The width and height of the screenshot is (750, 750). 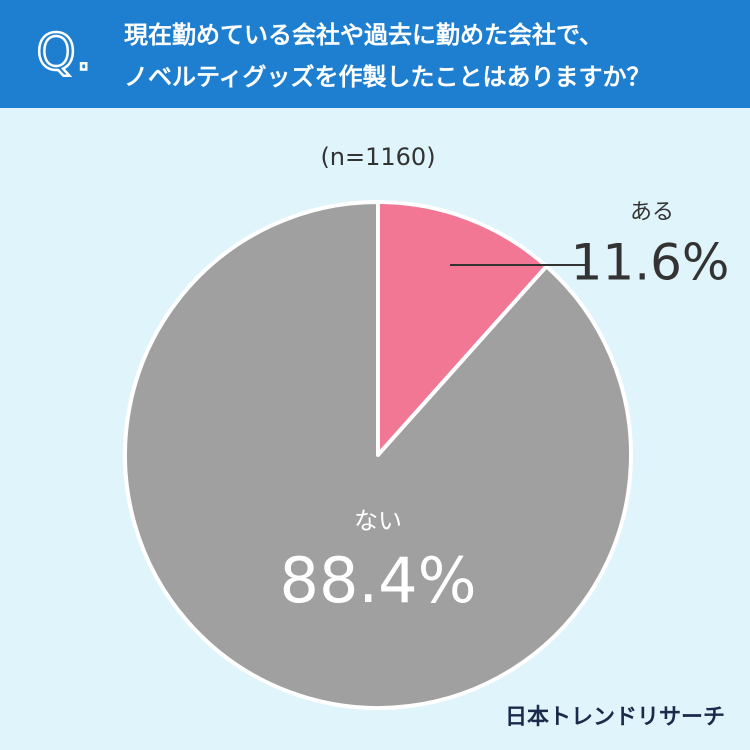 I want to click on title-line: 現在勤めている会社や過去に勤めた会社で、, so click(x=363, y=35).